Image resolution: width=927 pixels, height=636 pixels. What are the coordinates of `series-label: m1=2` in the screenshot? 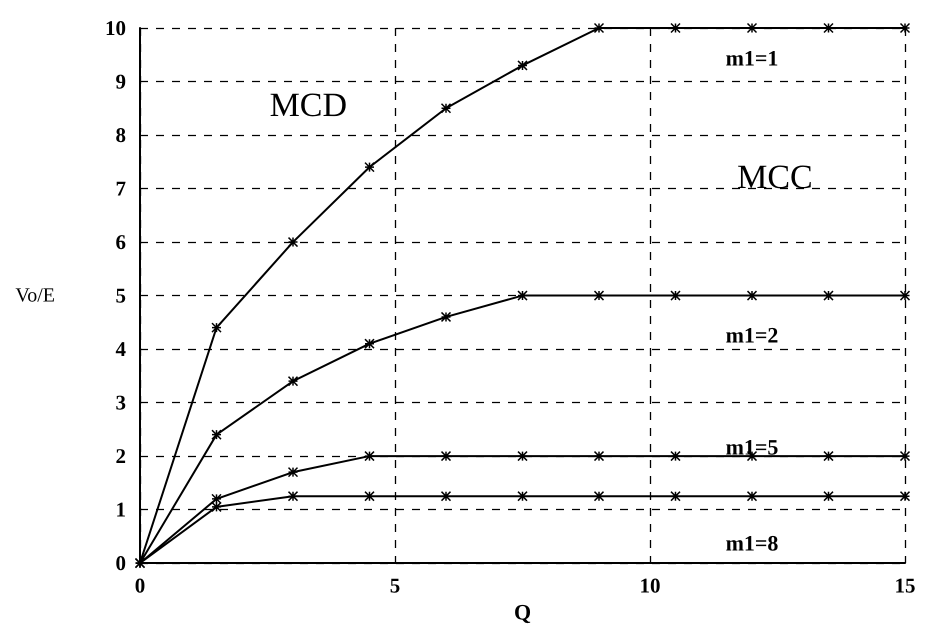 It's located at (752, 335).